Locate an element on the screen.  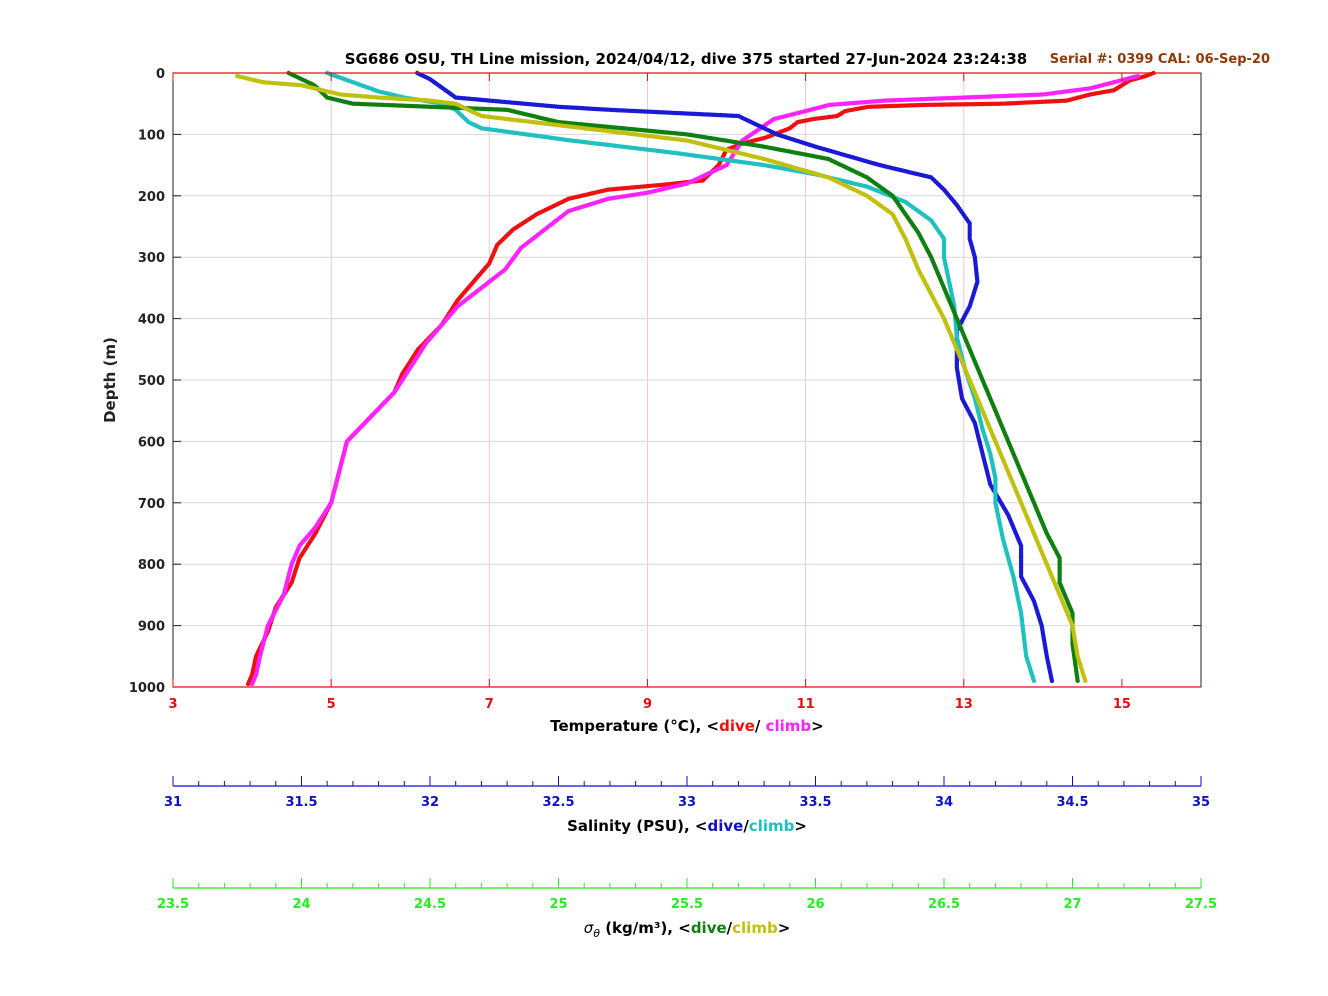
salinity-label-climb: climb is located at coordinates (772, 826).